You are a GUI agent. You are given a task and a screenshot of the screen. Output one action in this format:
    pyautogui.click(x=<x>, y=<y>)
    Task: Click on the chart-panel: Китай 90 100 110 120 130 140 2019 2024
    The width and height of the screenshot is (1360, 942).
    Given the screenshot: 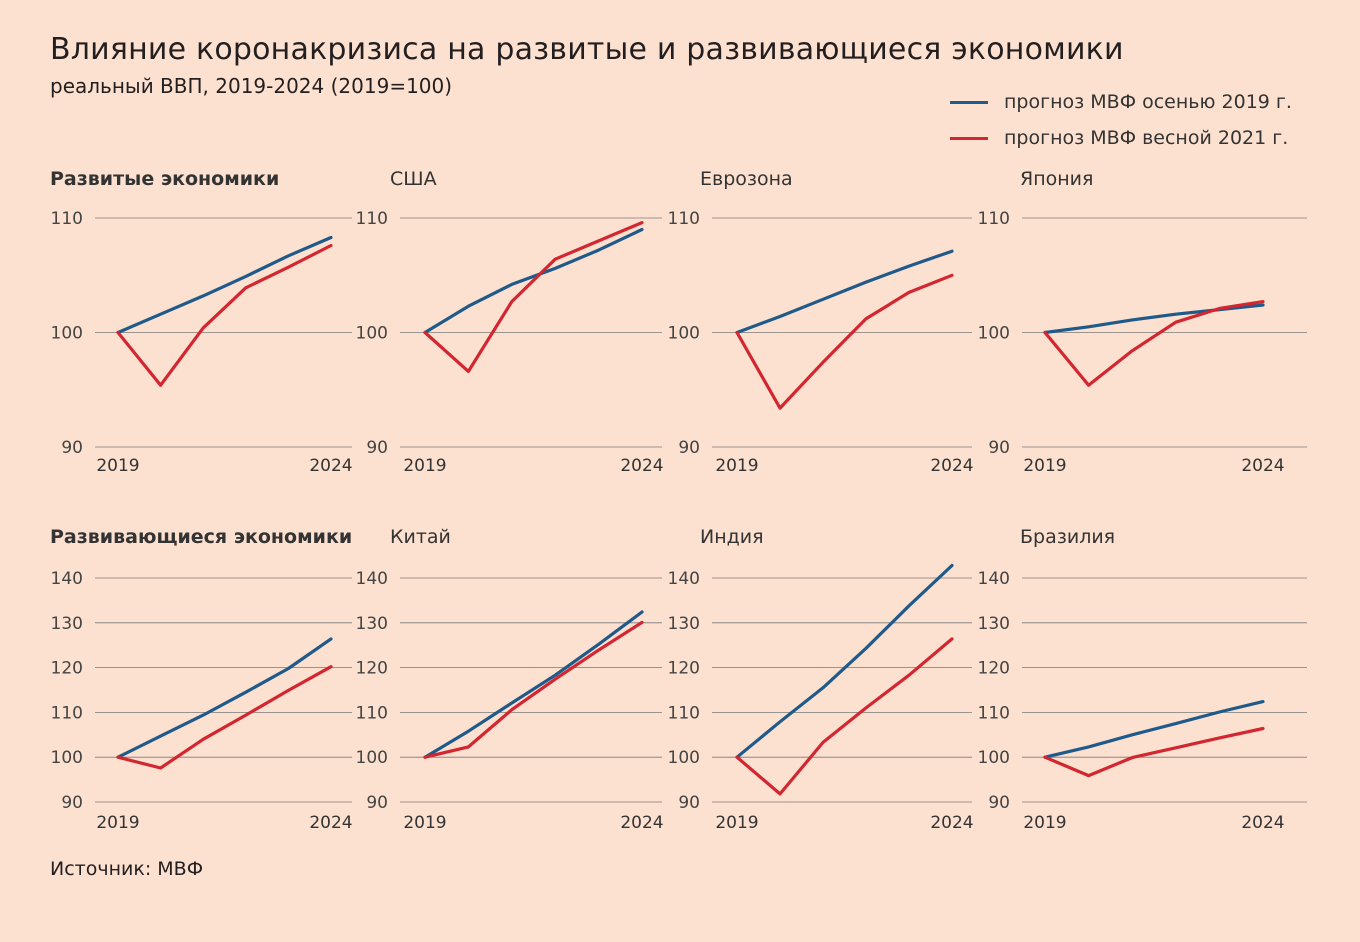 What is the action you would take?
    pyautogui.click(x=510, y=679)
    